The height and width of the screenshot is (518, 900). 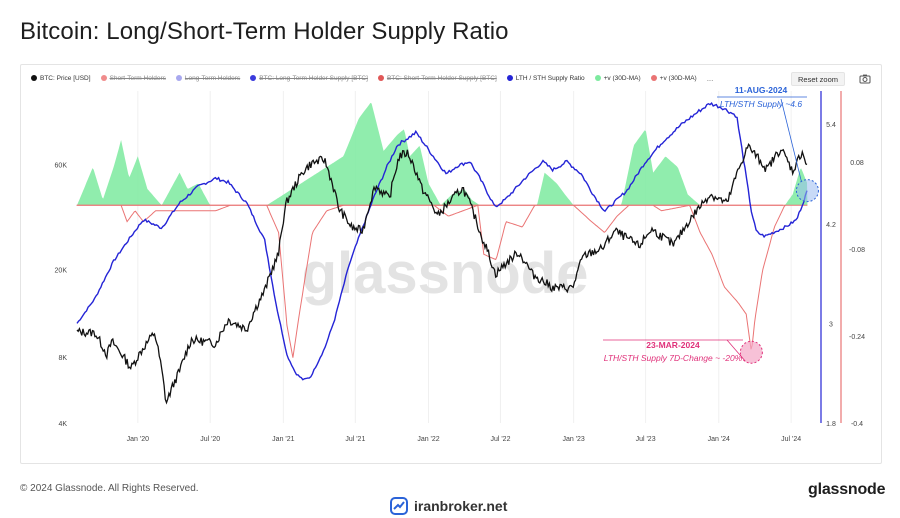 What do you see at coordinates (847, 489) in the screenshot?
I see `brand-logo: glassnode` at bounding box center [847, 489].